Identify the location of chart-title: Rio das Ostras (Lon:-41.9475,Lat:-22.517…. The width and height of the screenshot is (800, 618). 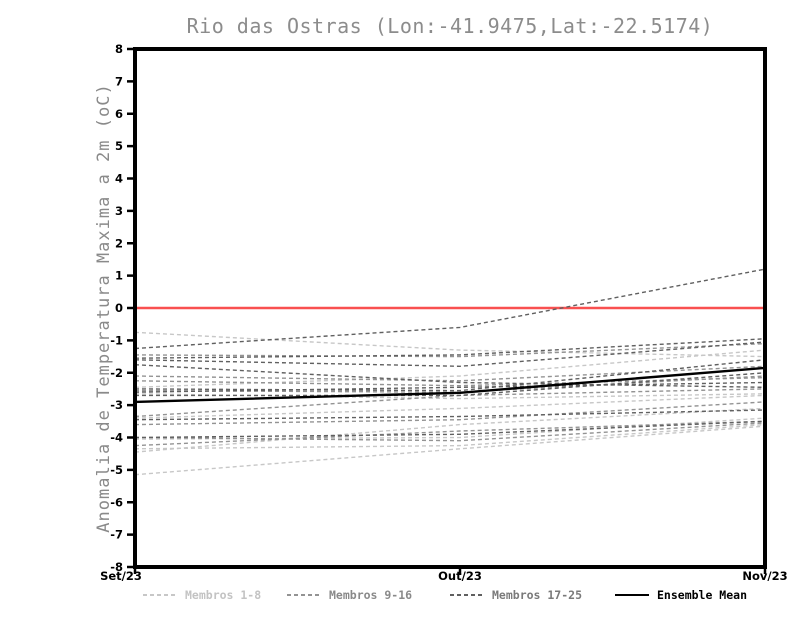
(450, 26).